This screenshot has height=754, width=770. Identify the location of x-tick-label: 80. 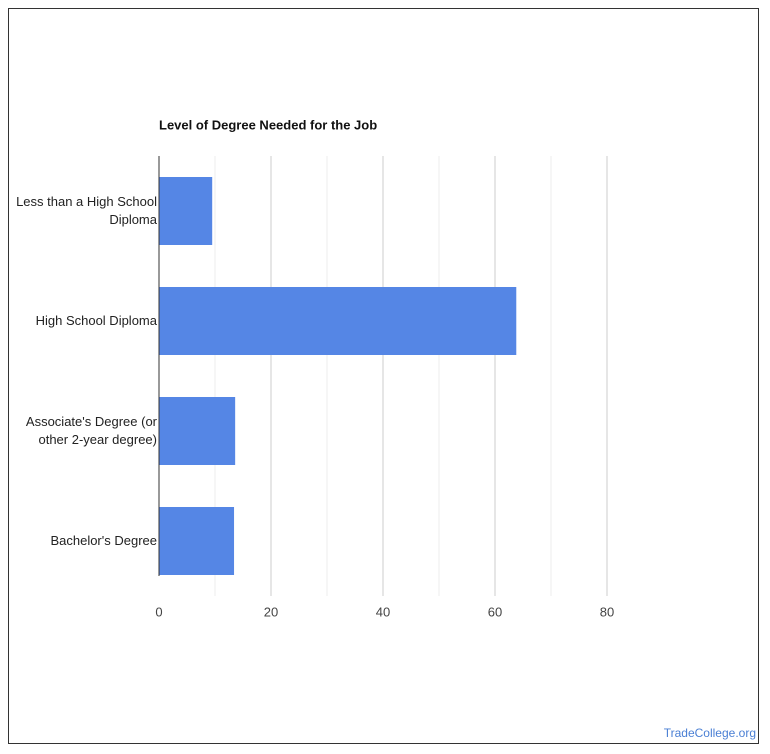
(607, 611).